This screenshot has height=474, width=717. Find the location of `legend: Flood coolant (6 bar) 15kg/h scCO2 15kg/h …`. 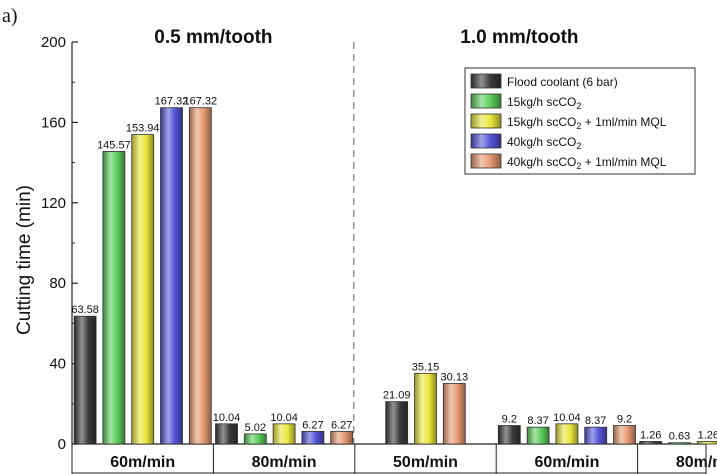

legend: Flood coolant (6 bar) 15kg/h scCO2 15kg/h … is located at coordinates (580, 121).